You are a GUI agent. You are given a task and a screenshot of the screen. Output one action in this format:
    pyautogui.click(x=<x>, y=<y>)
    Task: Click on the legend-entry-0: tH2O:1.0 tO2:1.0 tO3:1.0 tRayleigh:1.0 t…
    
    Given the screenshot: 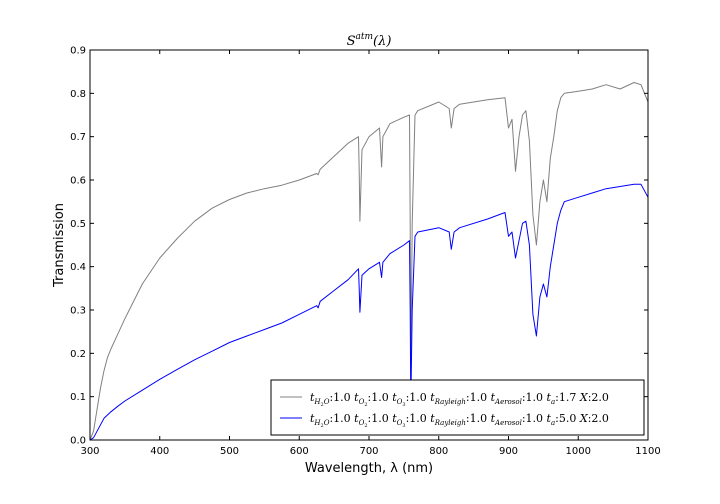 What is the action you would take?
    pyautogui.click(x=459, y=399)
    